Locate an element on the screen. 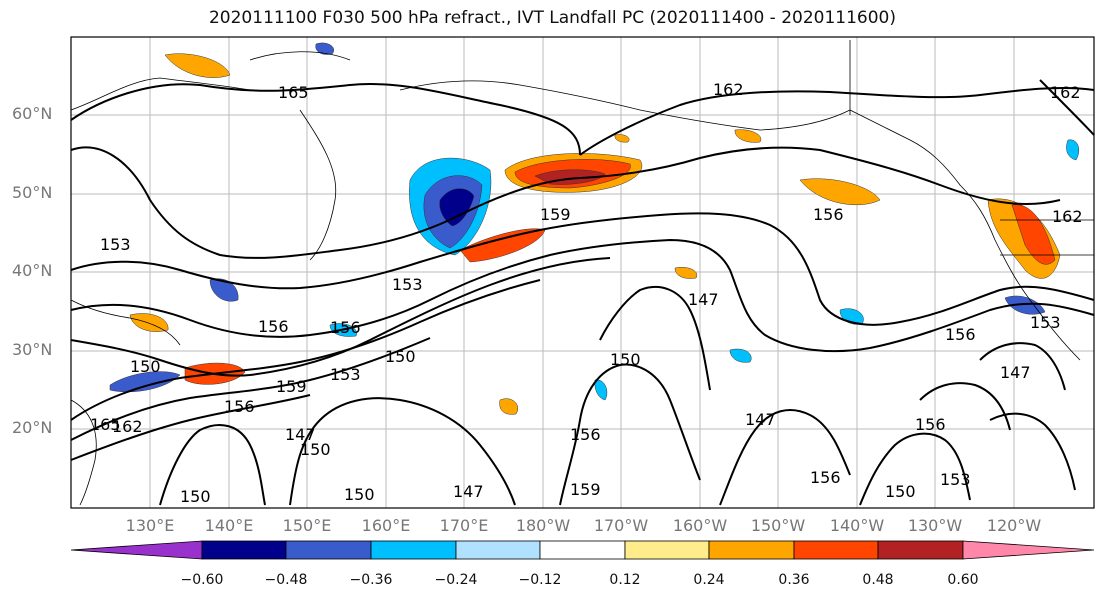  colorbar-tick: −0.24 is located at coordinates (456, 580).